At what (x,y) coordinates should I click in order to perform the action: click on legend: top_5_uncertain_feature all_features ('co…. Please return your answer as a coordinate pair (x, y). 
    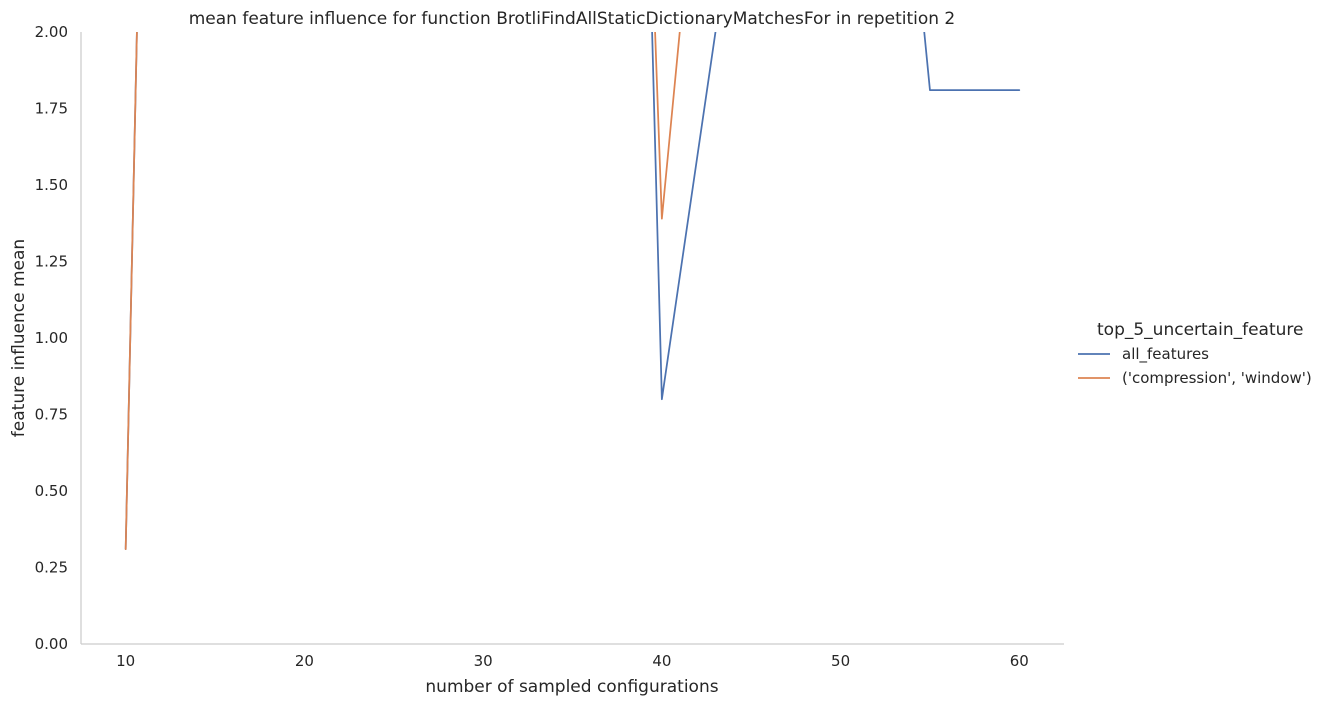
    Looking at the image, I should click on (1195, 353).